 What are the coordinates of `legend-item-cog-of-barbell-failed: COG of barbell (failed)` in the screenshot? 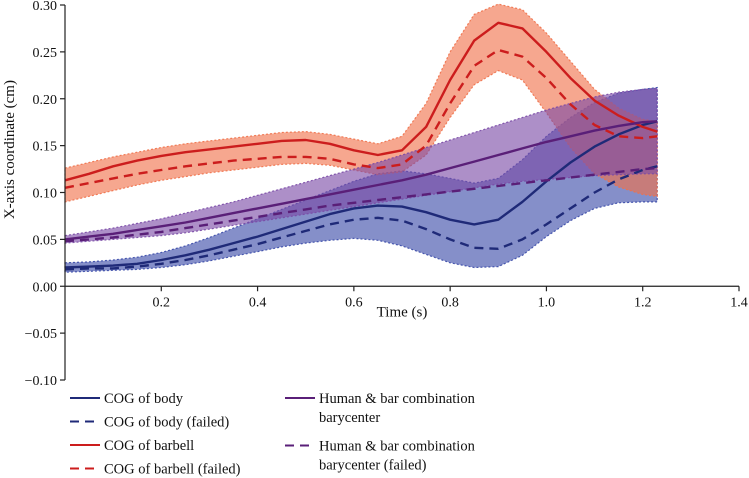 It's located at (155, 470).